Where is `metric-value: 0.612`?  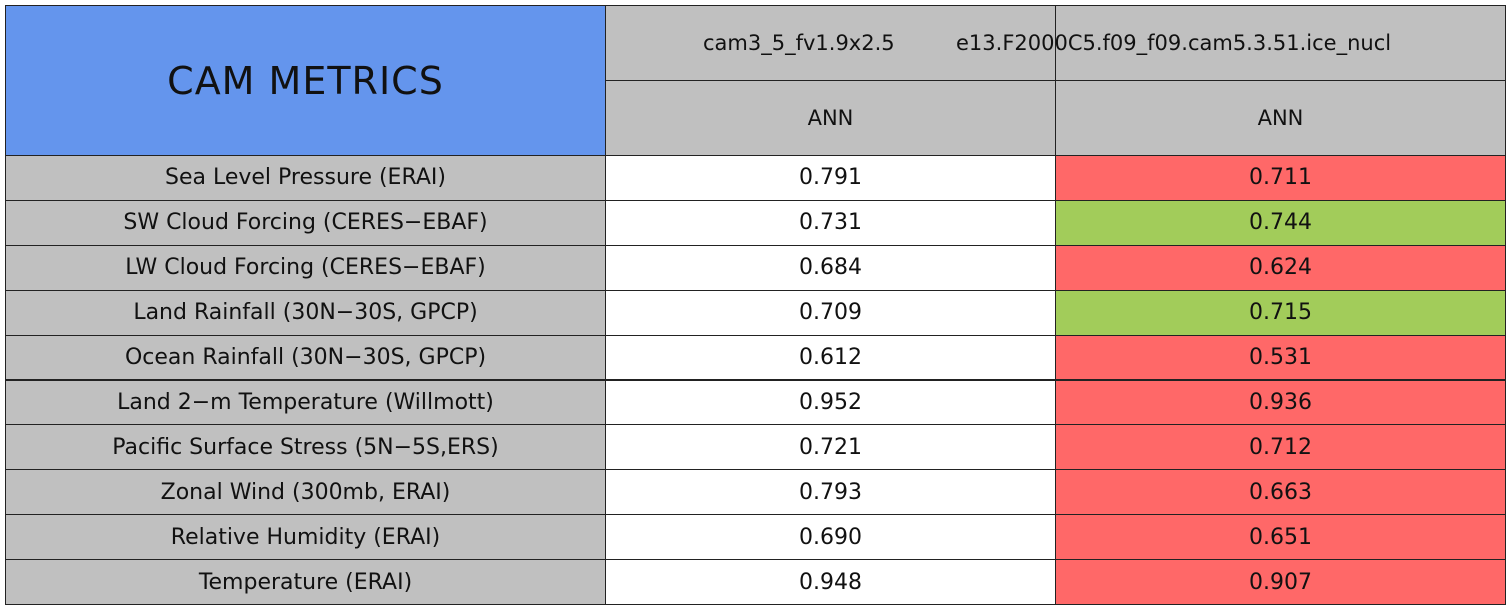
metric-value: 0.612 is located at coordinates (830, 357).